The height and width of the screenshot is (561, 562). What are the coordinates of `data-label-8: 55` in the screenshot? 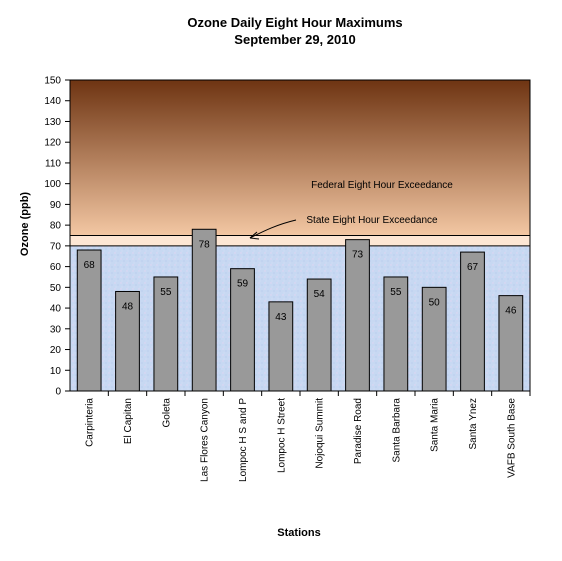 It's located at (396, 292).